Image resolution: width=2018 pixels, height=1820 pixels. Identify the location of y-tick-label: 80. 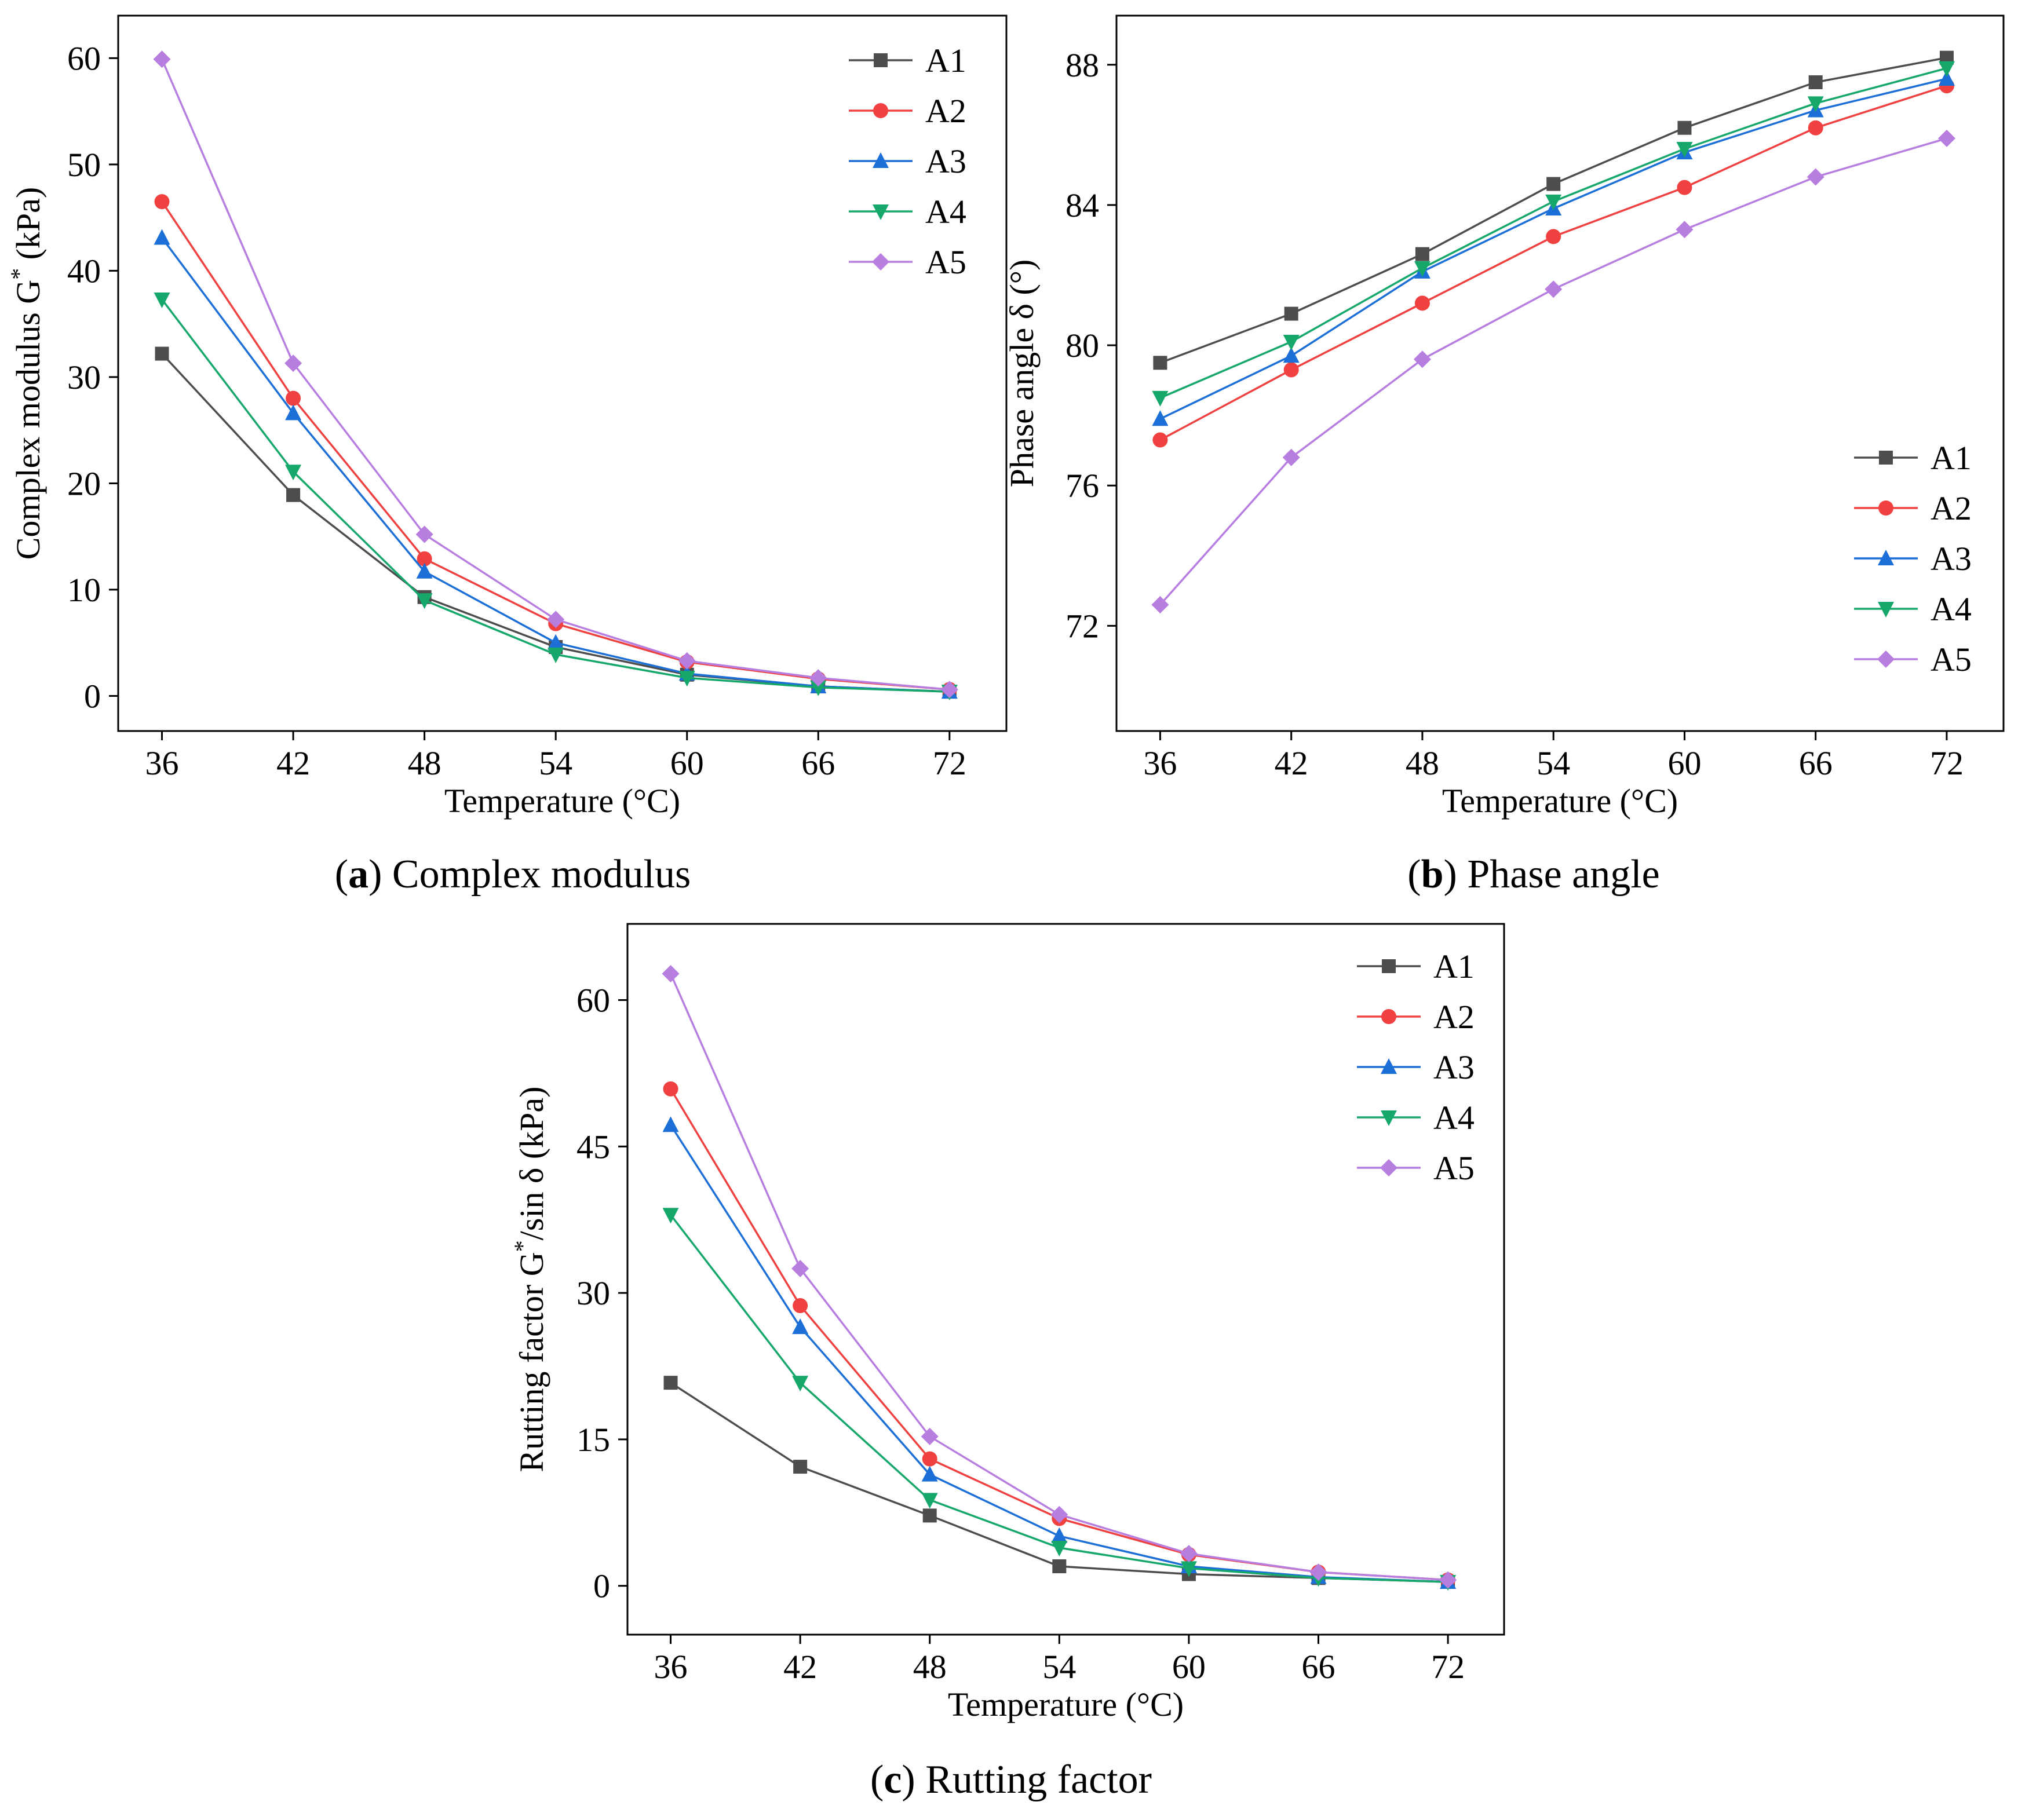
(1082, 345).